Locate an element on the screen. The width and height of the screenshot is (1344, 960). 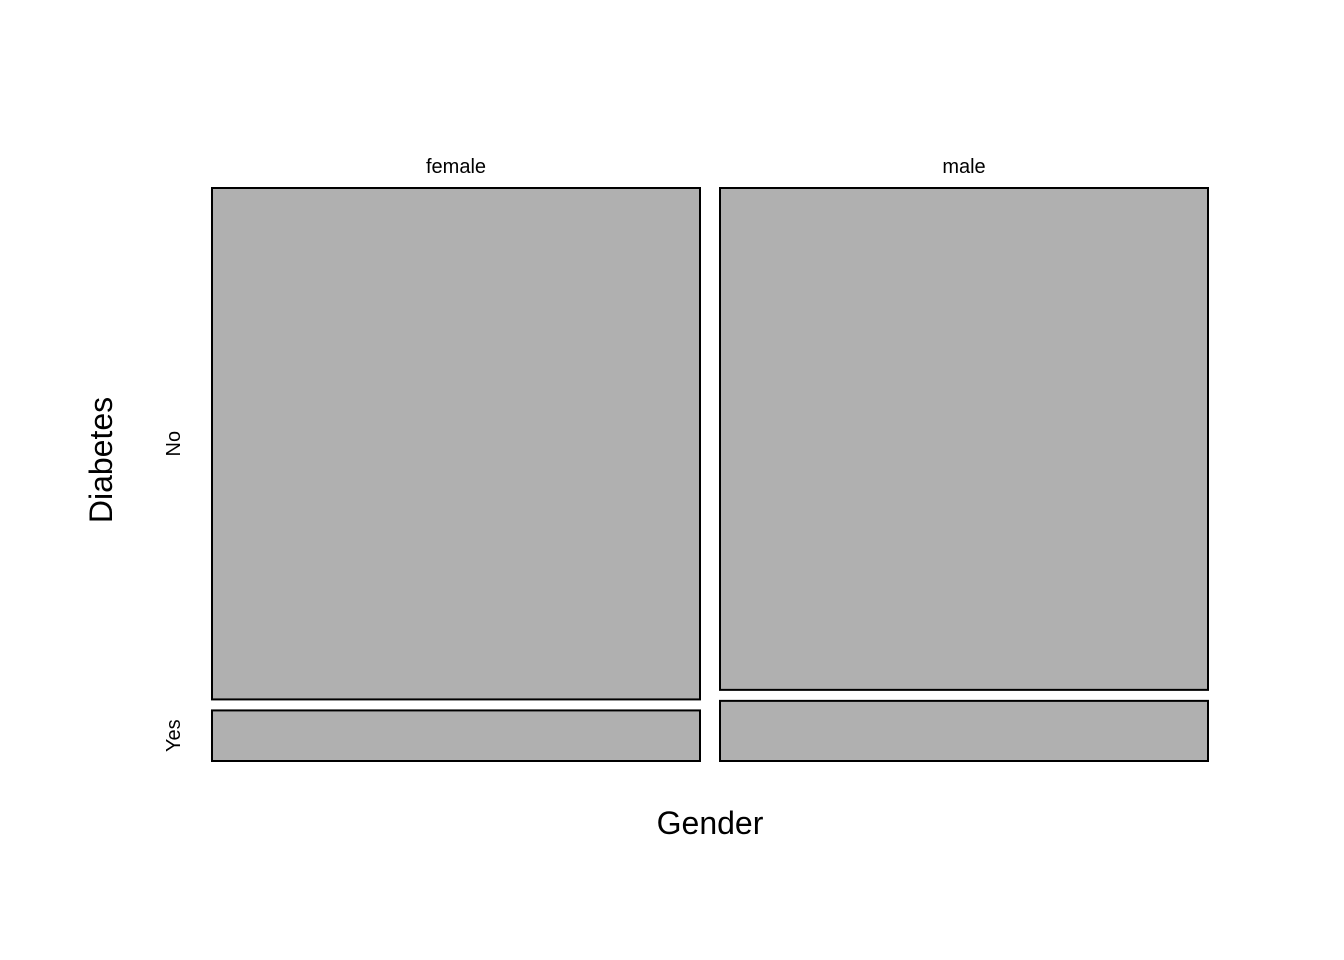
x-axis-title: Gender is located at coordinates (710, 823).